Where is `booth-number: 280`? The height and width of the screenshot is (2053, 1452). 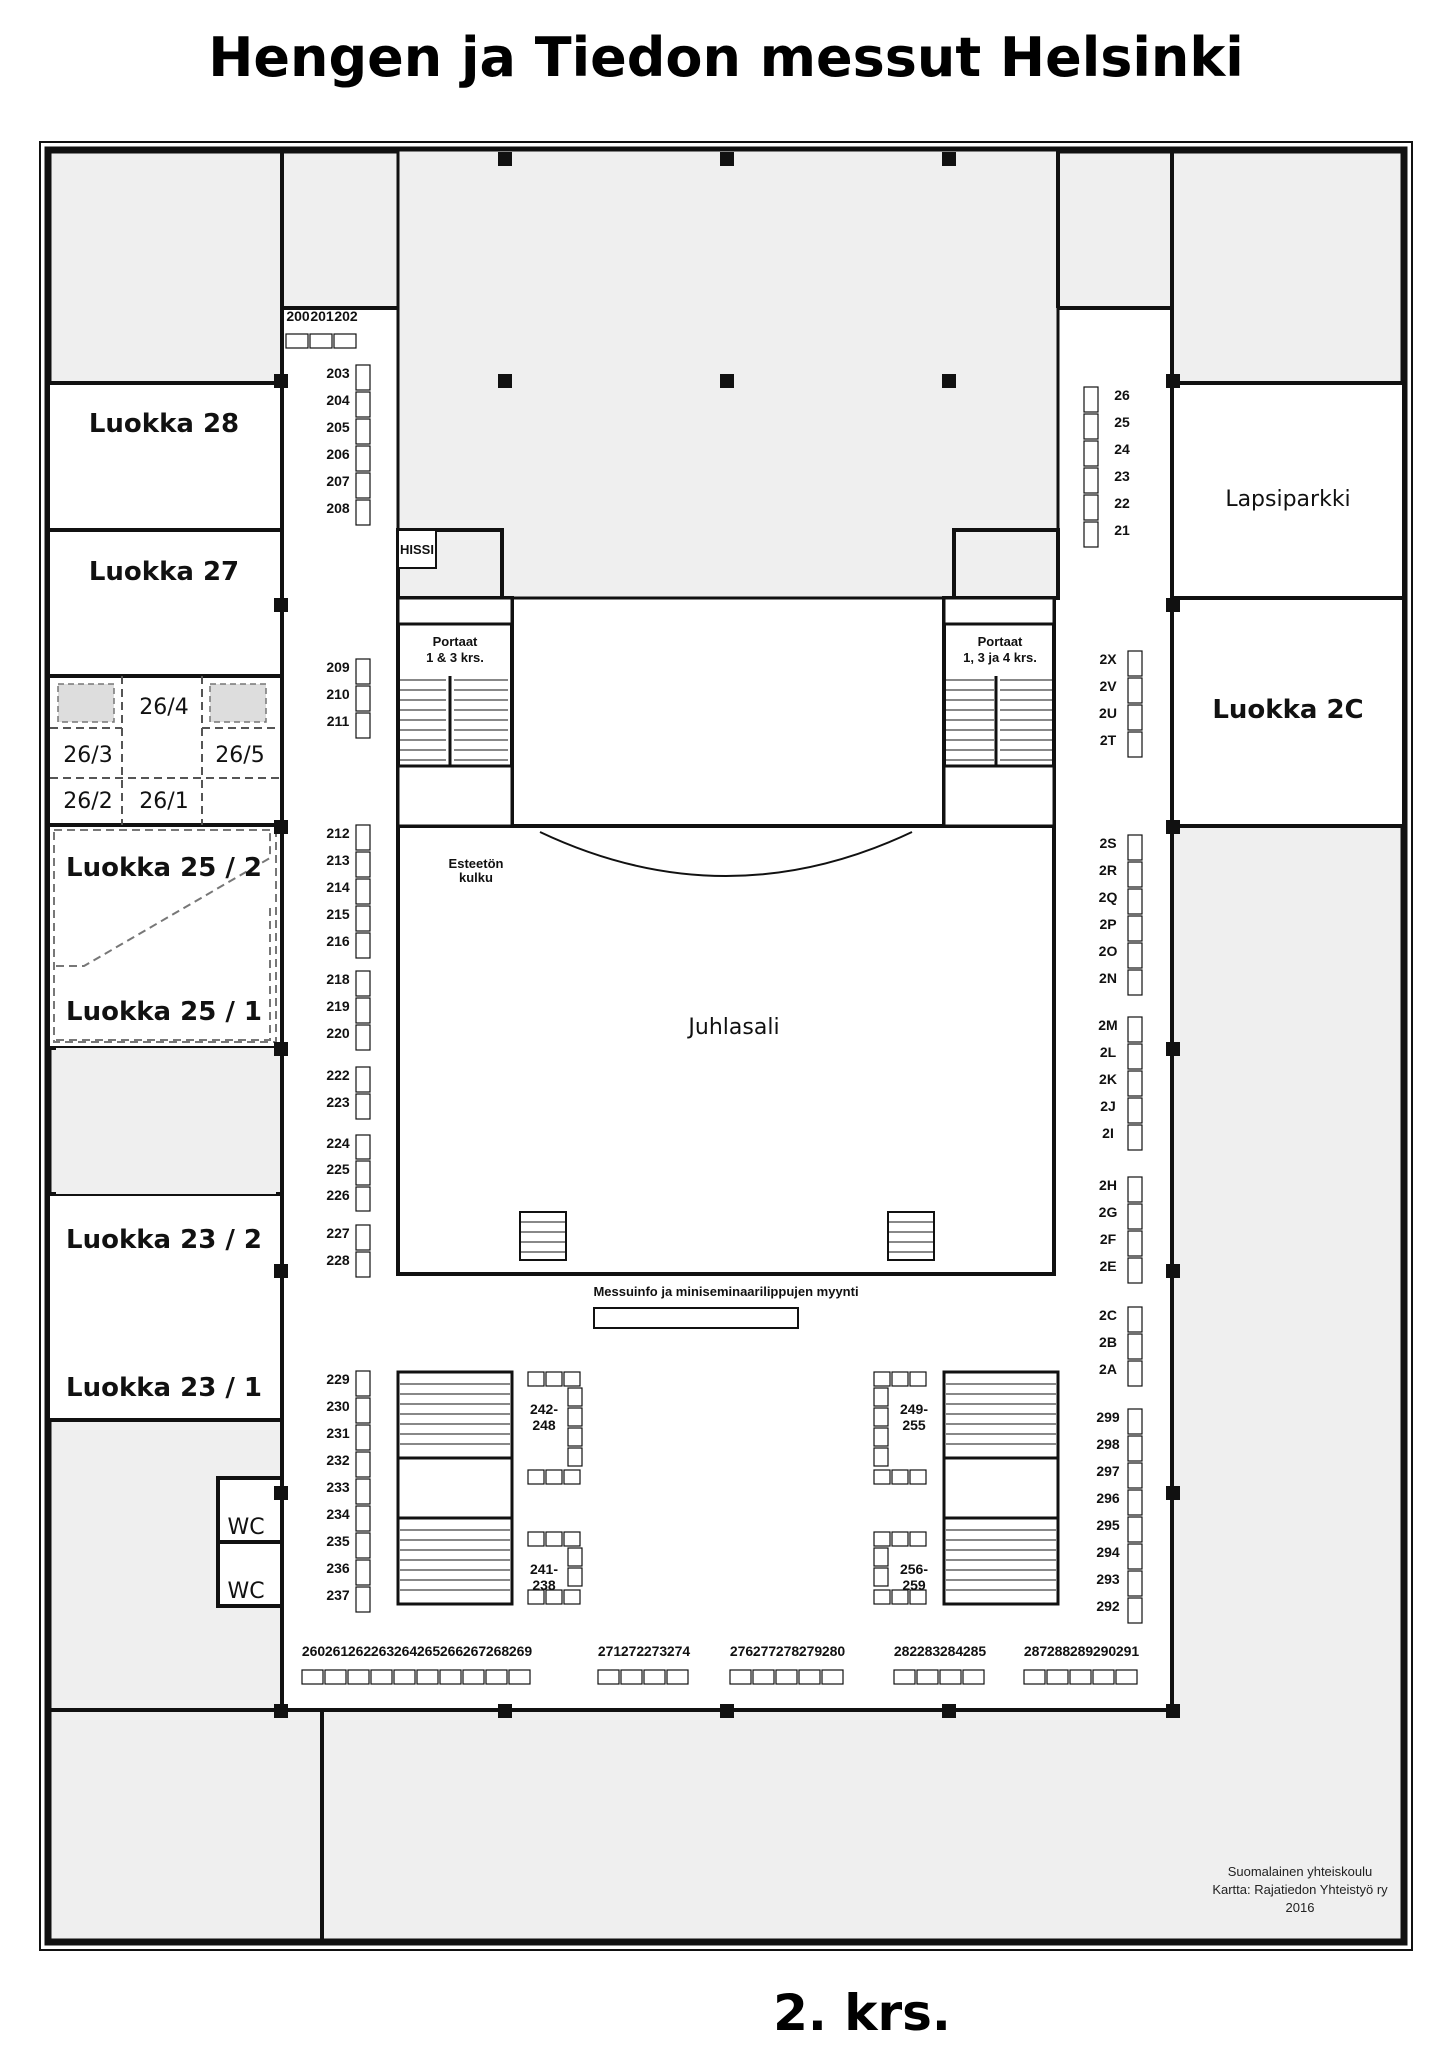
booth-number: 280 is located at coordinates (834, 1651).